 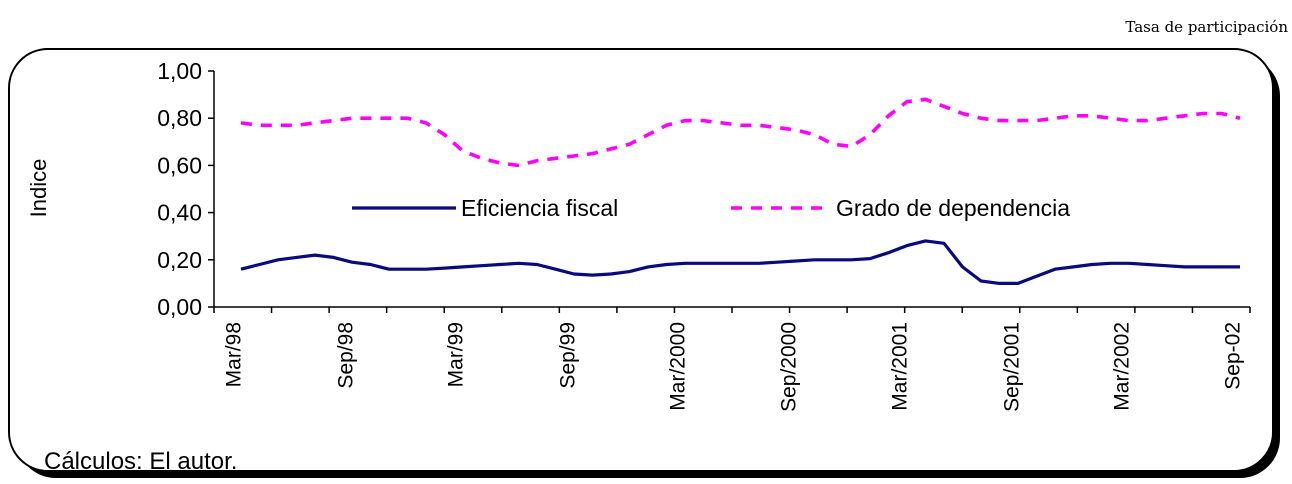 I want to click on x-tick-label: Sep/98, so click(x=345, y=355).